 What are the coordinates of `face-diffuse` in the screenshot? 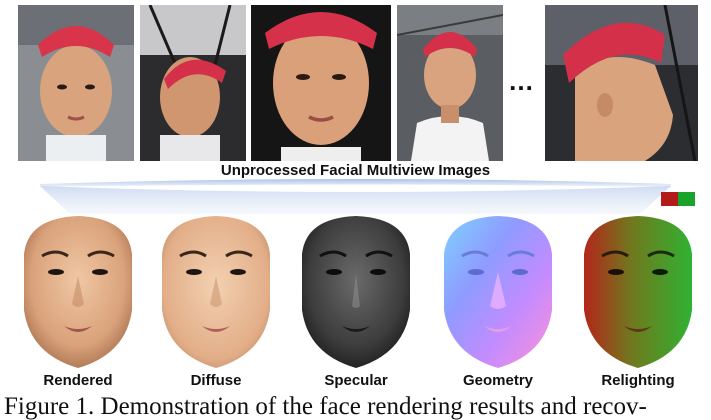 It's located at (216, 292).